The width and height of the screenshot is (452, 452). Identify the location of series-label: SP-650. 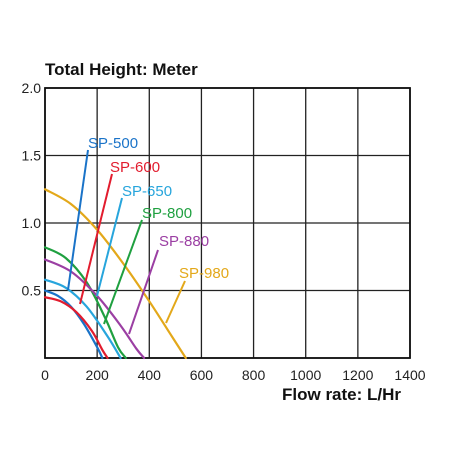
(147, 191).